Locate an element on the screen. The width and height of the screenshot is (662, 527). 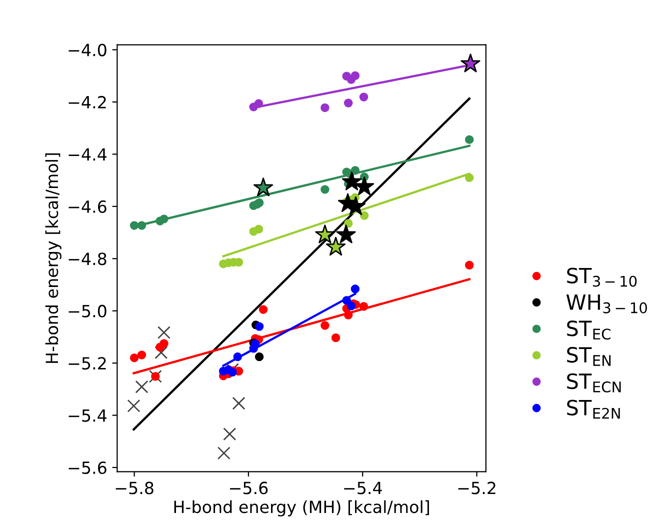
y-tick-label: −4.4 is located at coordinates (87, 154).